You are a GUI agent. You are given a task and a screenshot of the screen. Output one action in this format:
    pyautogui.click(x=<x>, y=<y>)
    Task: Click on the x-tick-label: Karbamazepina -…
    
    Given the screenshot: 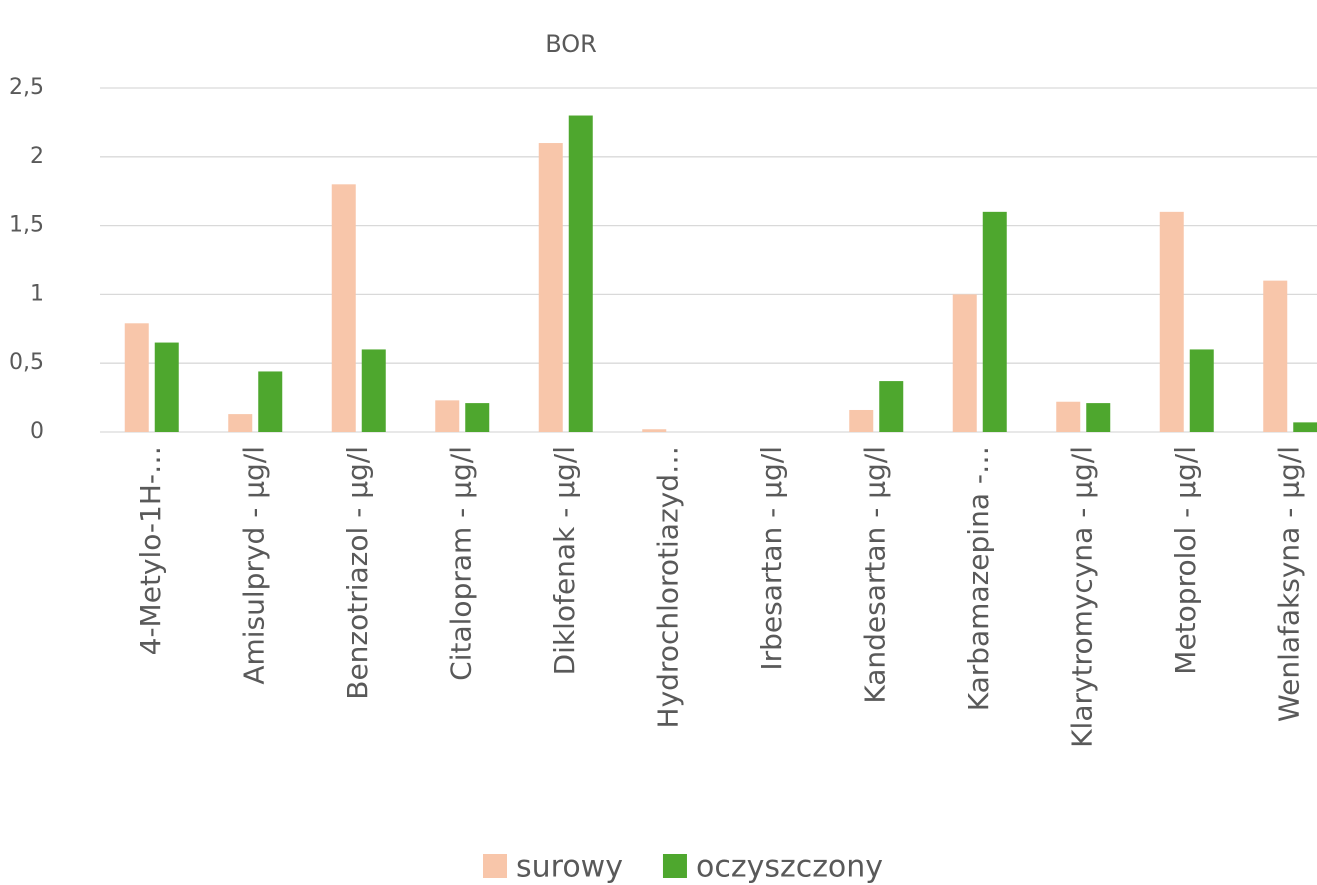 What is the action you would take?
    pyautogui.click(x=978, y=578)
    